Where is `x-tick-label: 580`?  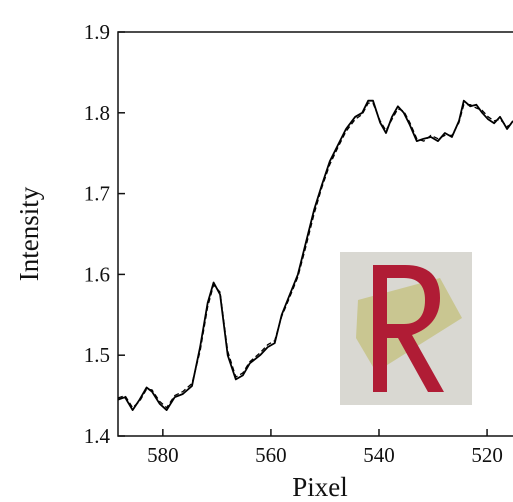 x-tick-label: 580 is located at coordinates (163, 455).